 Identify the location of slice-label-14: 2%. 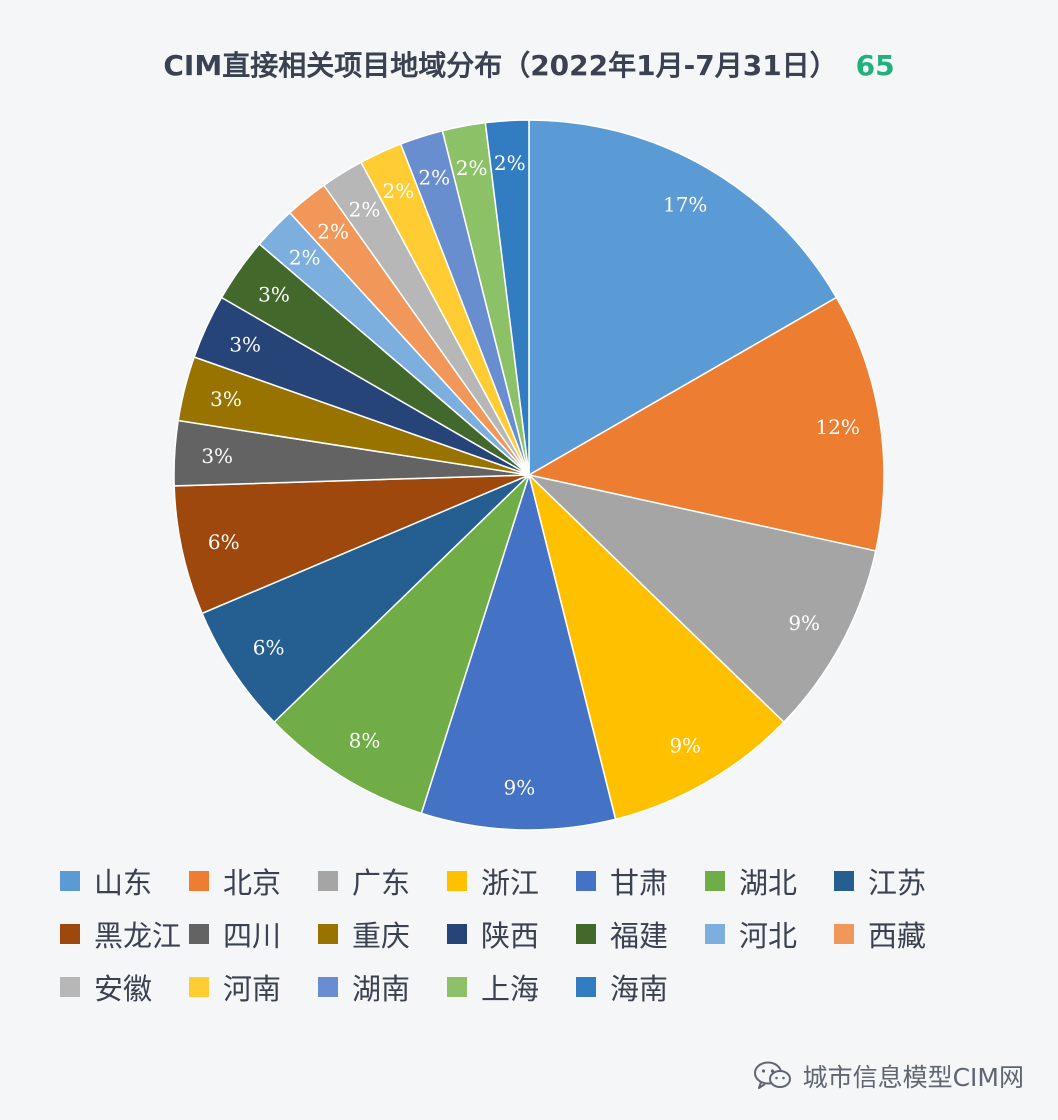
(333, 232).